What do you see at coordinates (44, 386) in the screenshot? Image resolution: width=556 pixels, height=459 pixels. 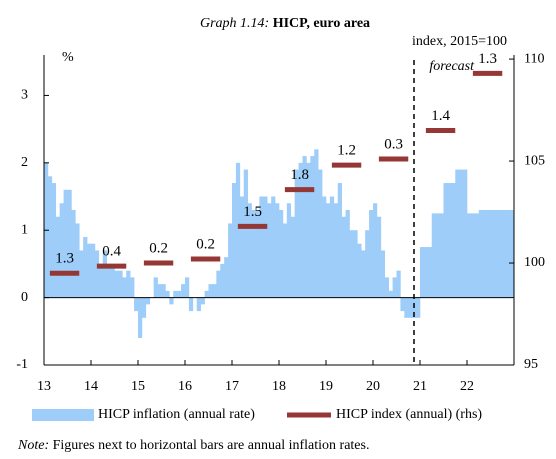 I see `x-tick-label: 13` at bounding box center [44, 386].